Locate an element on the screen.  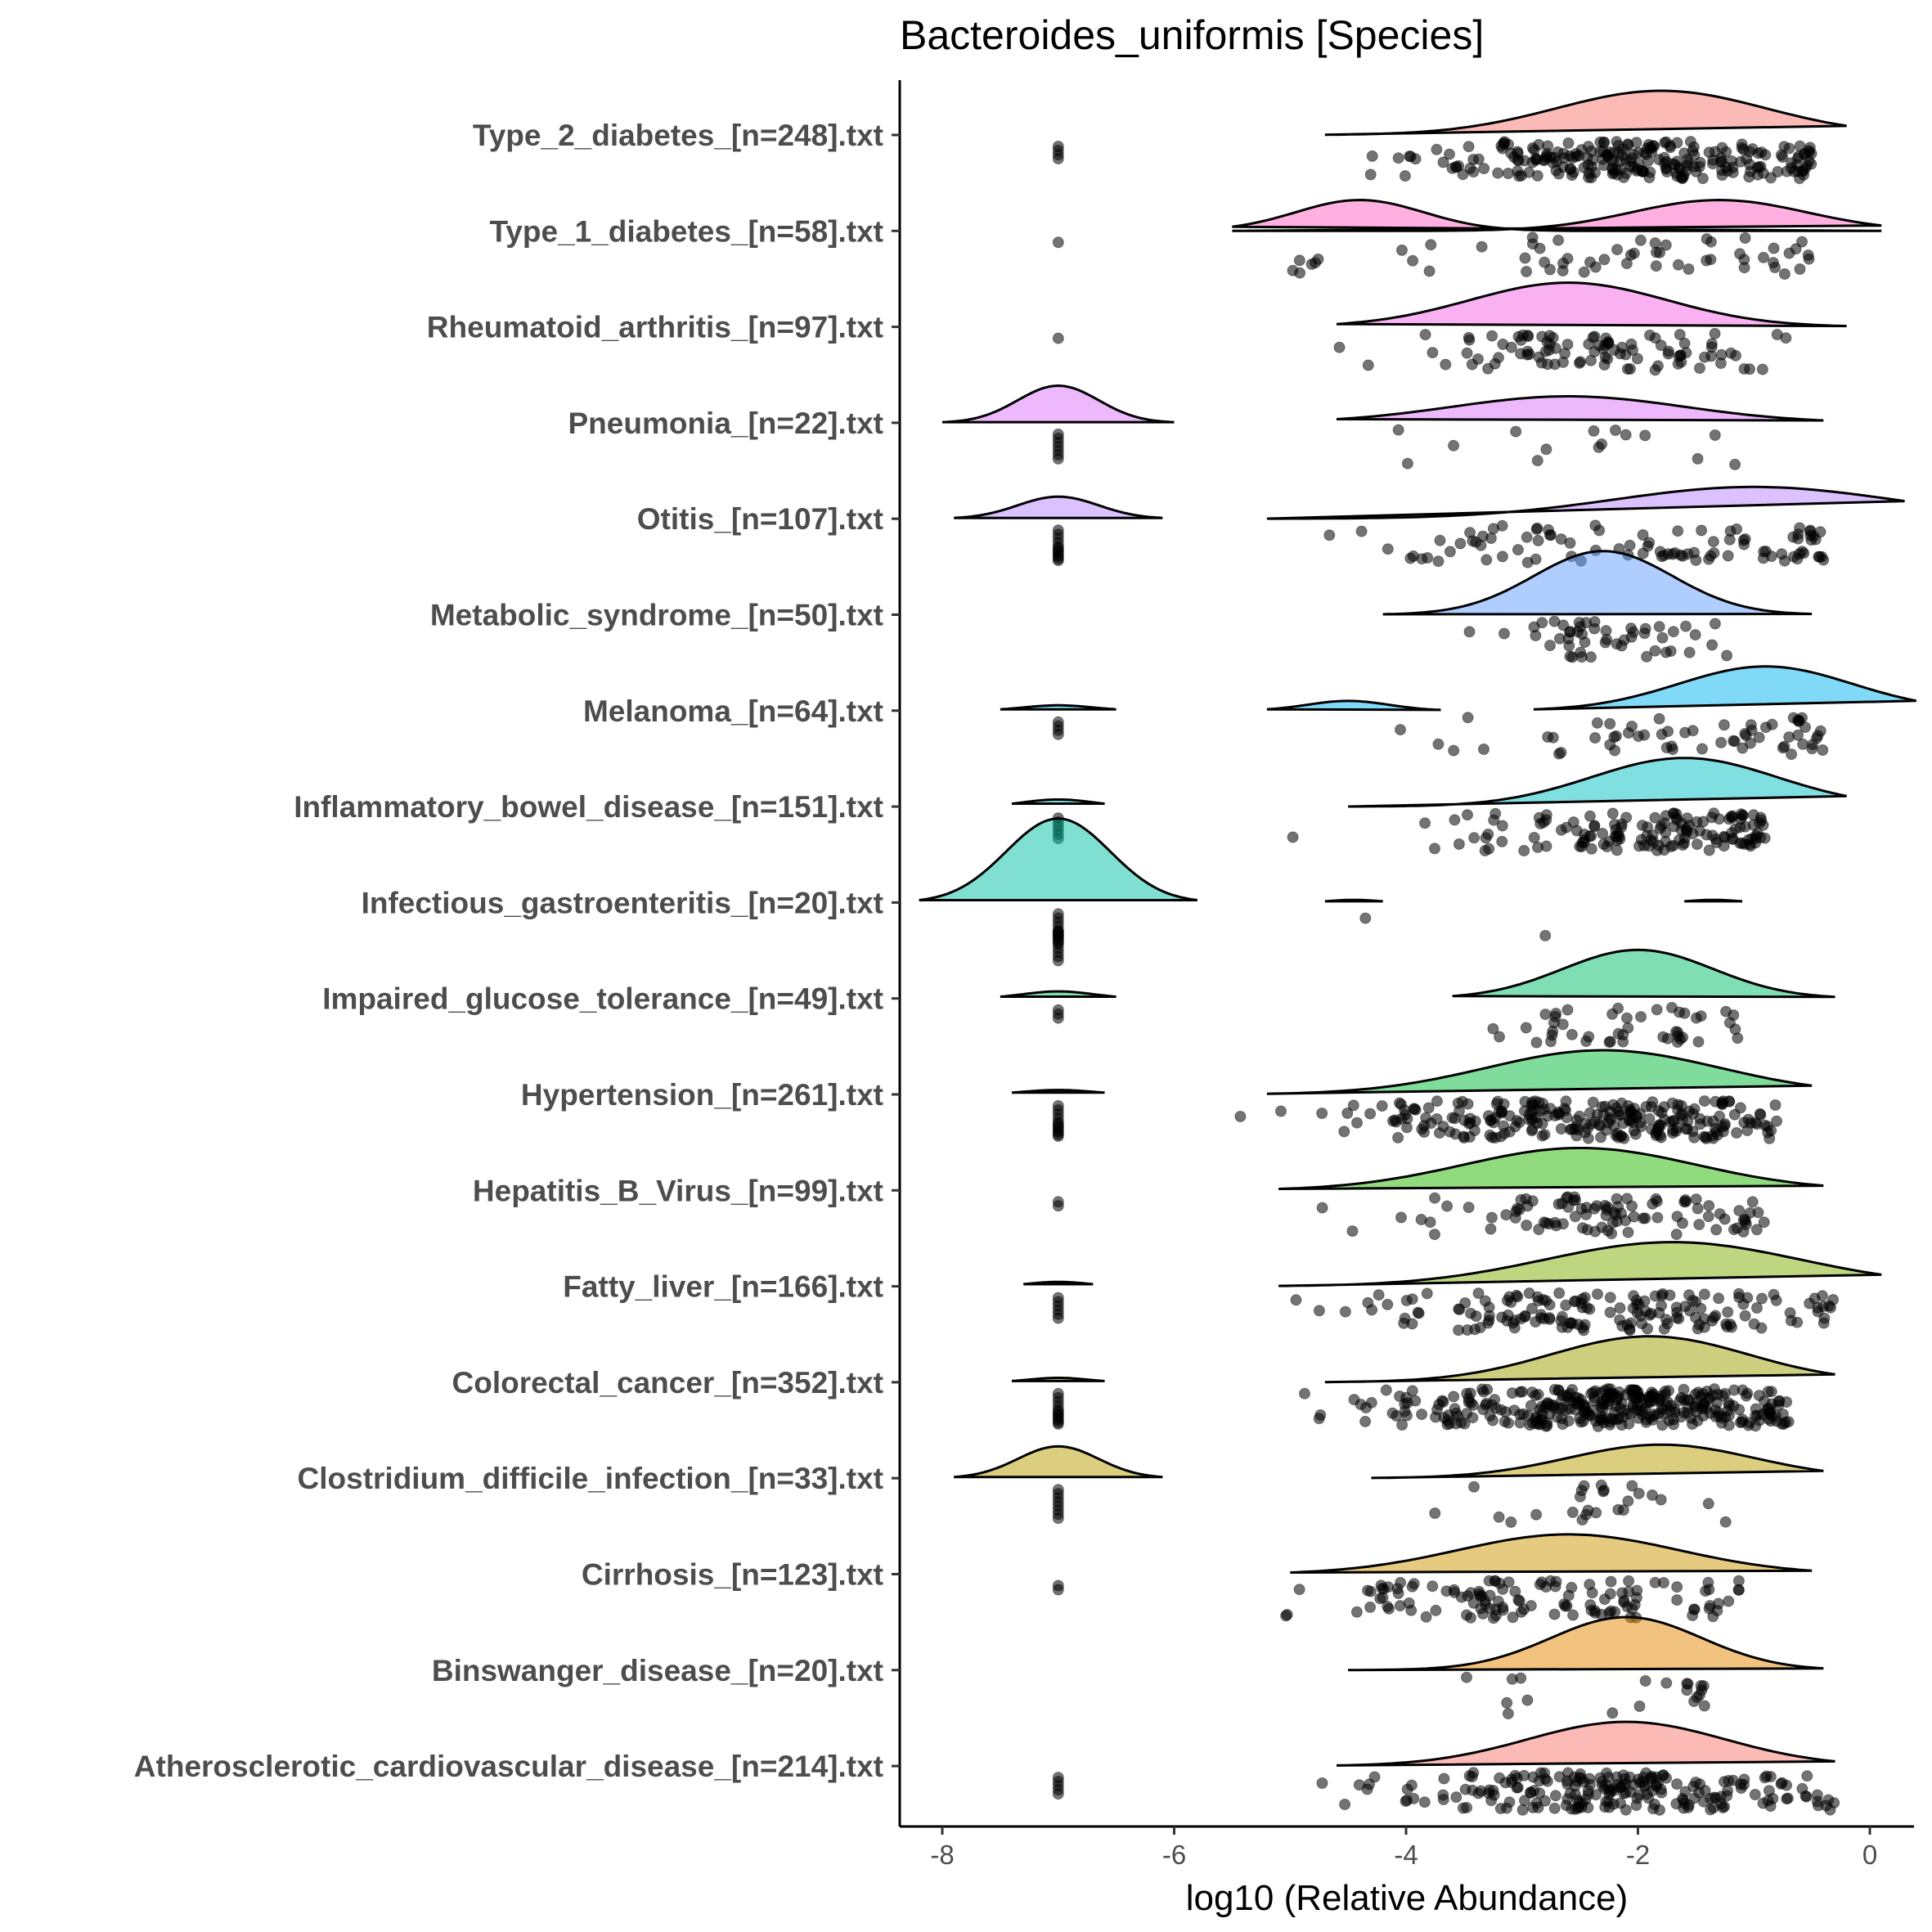
chart-title: Bacteroides_uniformis [Species] is located at coordinates (1192, 35).